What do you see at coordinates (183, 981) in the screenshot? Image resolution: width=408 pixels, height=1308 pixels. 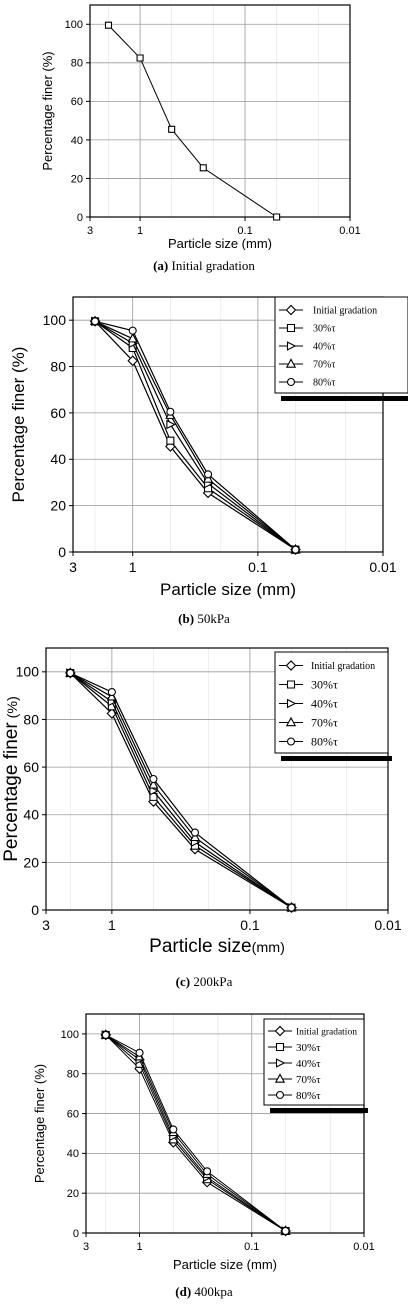 I see `caption-c-tag: (c)` at bounding box center [183, 981].